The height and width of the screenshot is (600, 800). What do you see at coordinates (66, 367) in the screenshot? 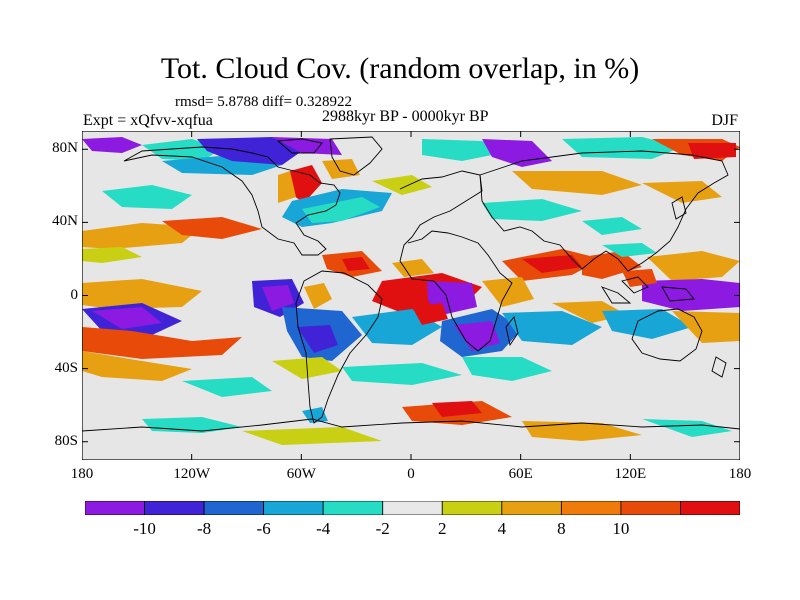
I see `y-tick-label: 40S` at bounding box center [66, 367].